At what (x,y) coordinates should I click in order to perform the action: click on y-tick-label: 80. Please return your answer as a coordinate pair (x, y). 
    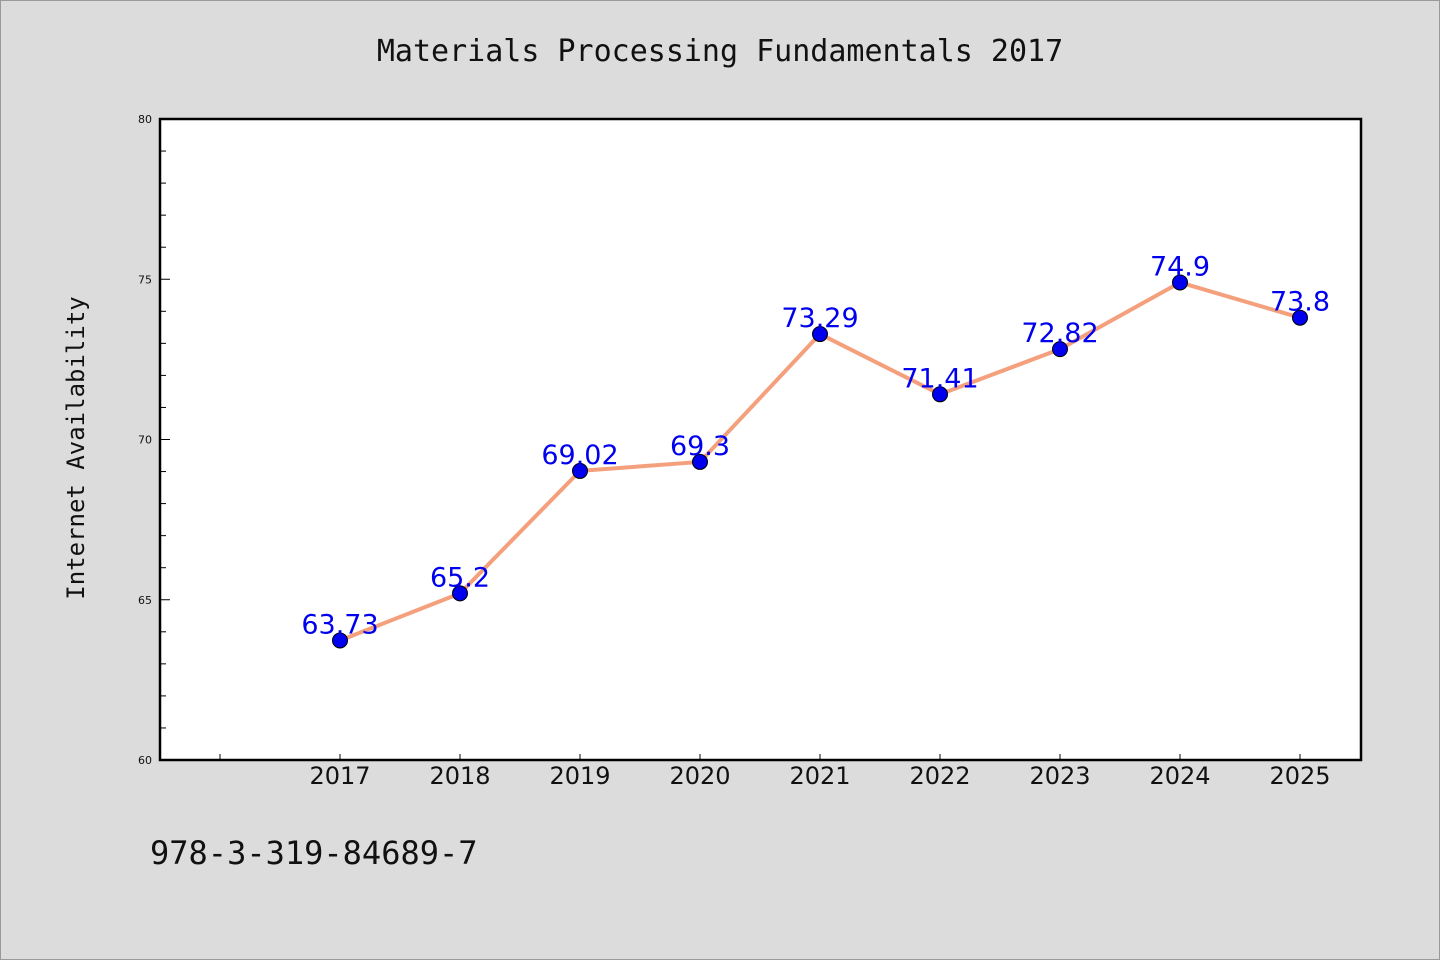
    Looking at the image, I should click on (145, 119).